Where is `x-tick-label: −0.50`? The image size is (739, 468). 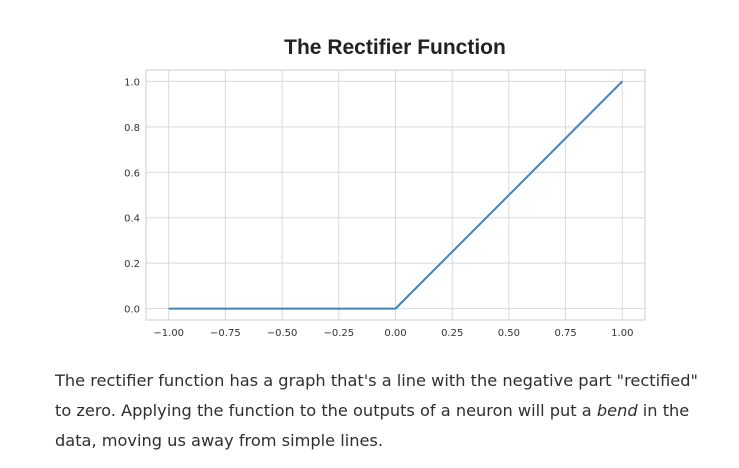
x-tick-label: −0.50 is located at coordinates (282, 333).